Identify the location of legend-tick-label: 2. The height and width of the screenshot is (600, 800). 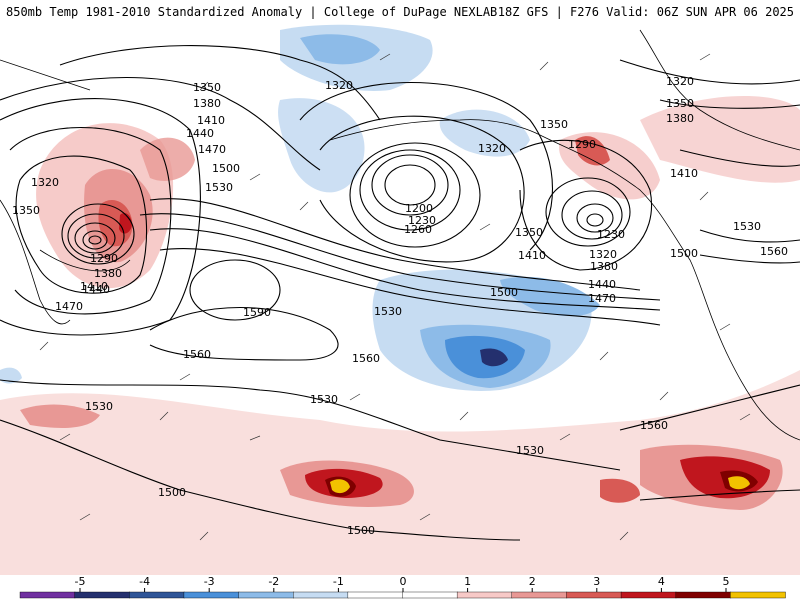
(532, 581).